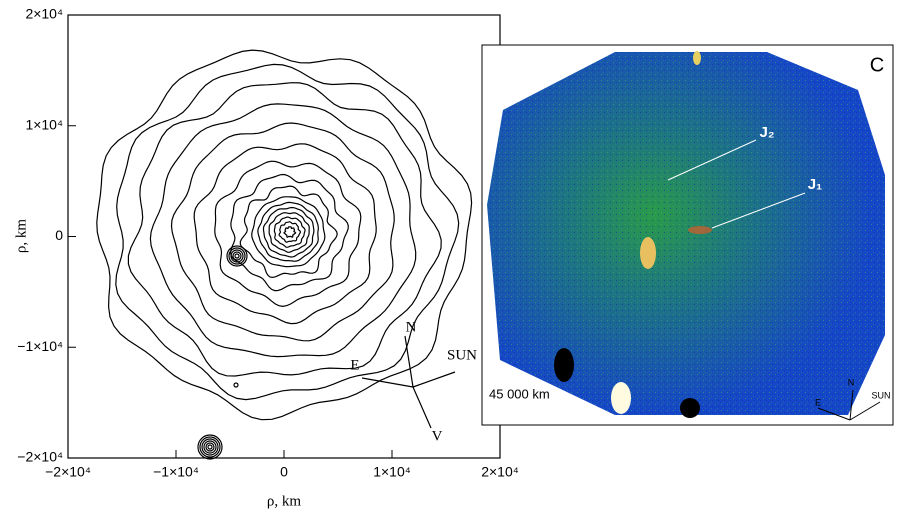 The width and height of the screenshot is (901, 513). I want to click on y-axis-label: ρ, km, so click(21, 236).